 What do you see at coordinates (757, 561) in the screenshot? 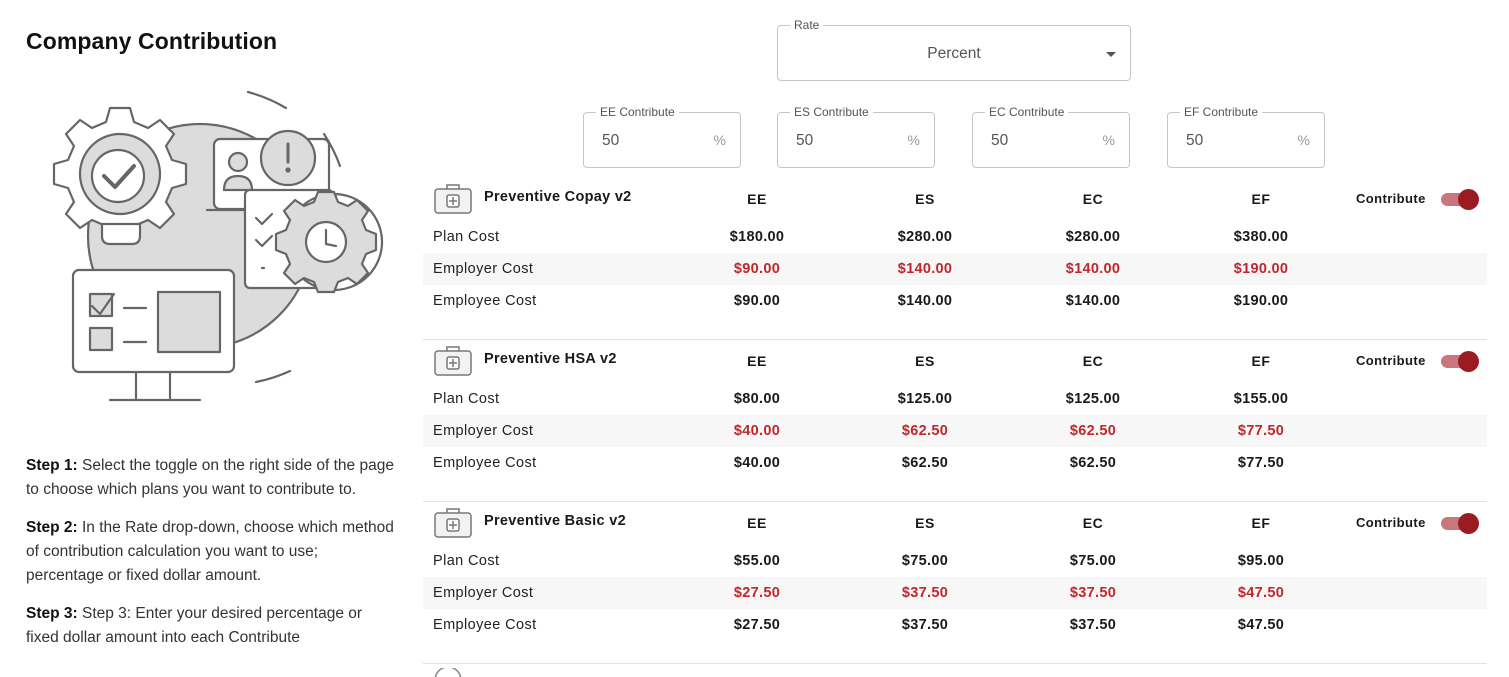
I see `cell-ee: $55.00` at bounding box center [757, 561].